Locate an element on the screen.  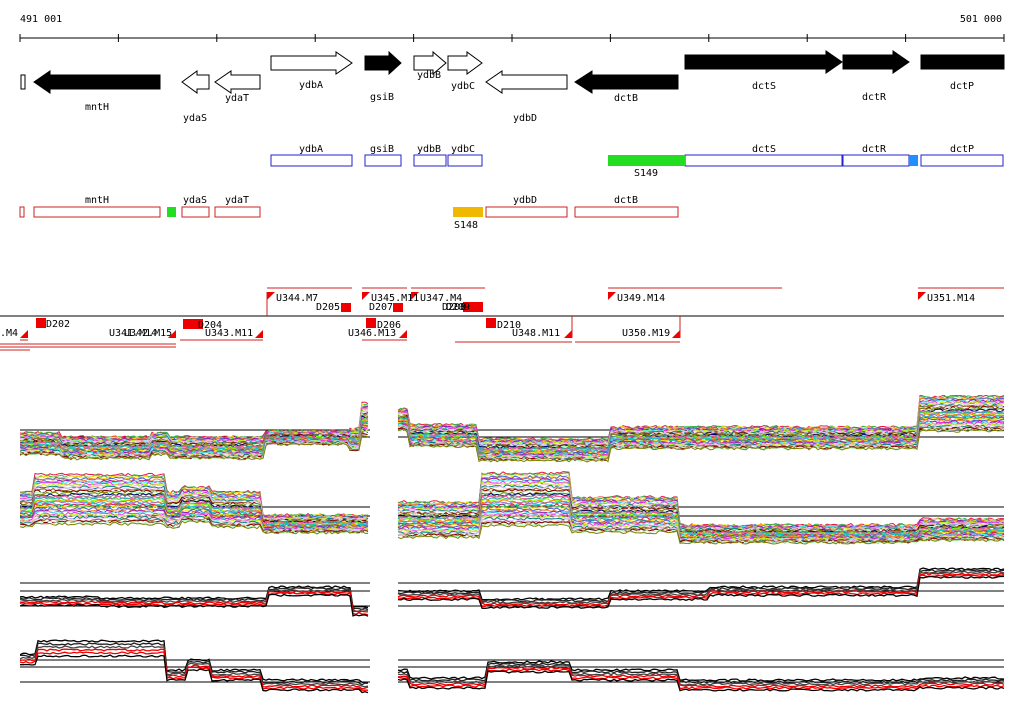
segment-label-u343: U343.M11 is located at coordinates (229, 333).